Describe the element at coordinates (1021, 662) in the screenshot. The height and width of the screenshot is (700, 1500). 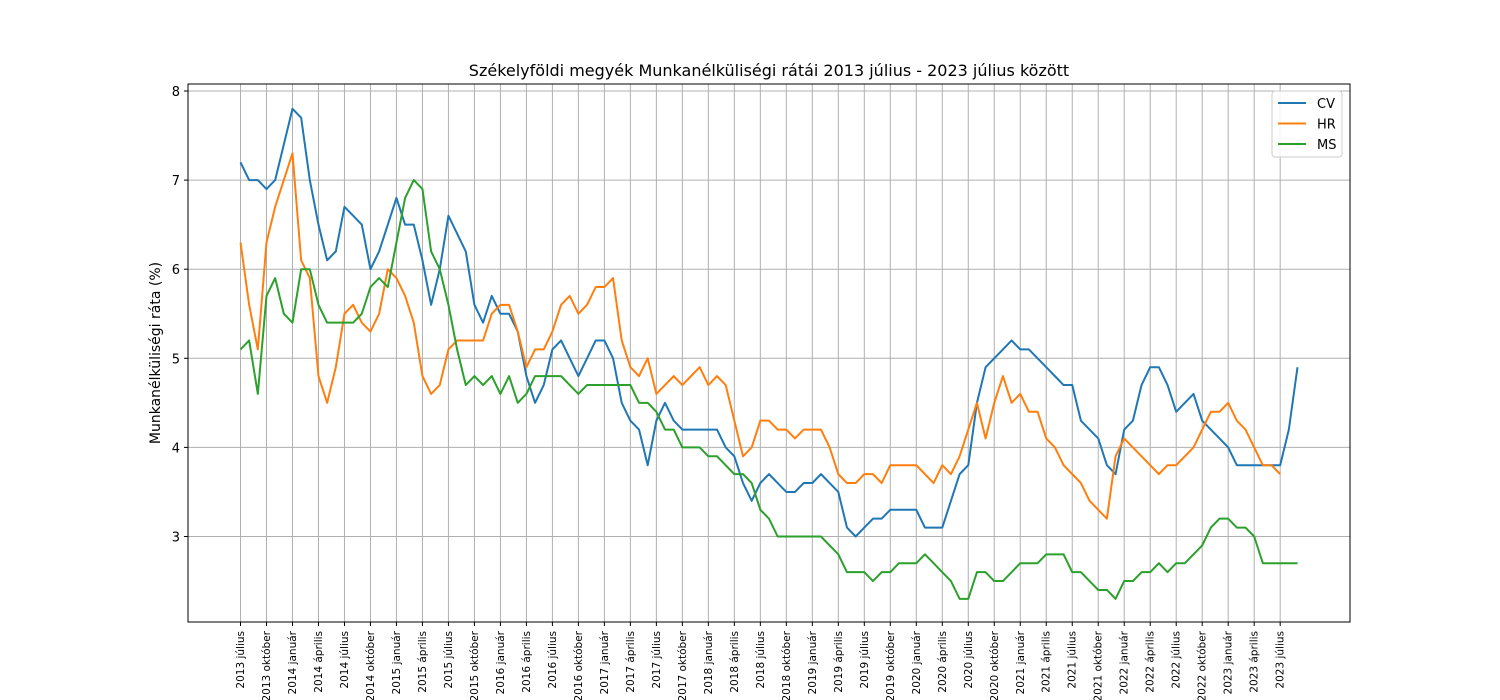
I see `x-tick-label: 2021 január` at that location.